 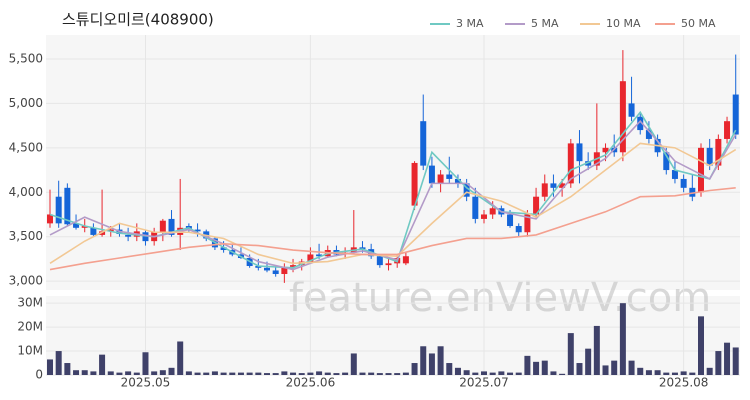 What do you see at coordinates (26, 192) in the screenshot?
I see `y-tick-label: 4,000` at bounding box center [26, 192].